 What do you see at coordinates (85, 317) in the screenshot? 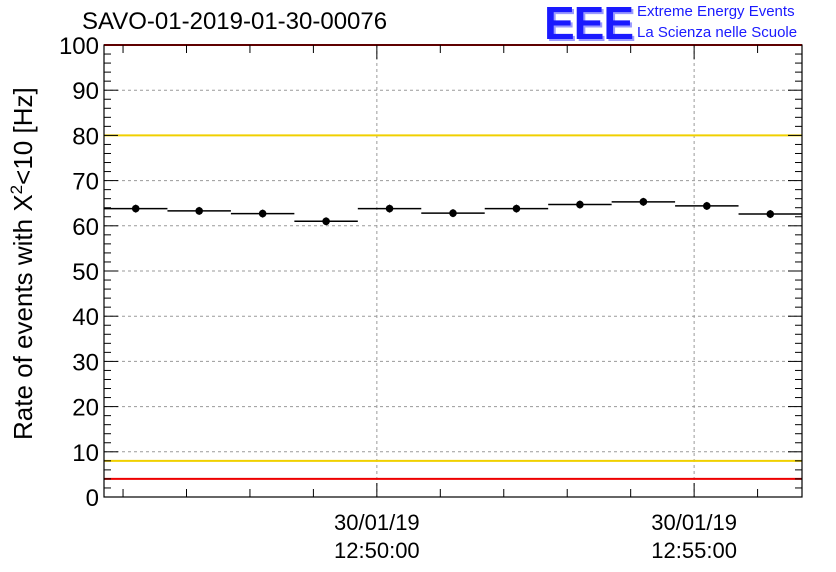
I see `y-tick-label: 40` at bounding box center [85, 317].